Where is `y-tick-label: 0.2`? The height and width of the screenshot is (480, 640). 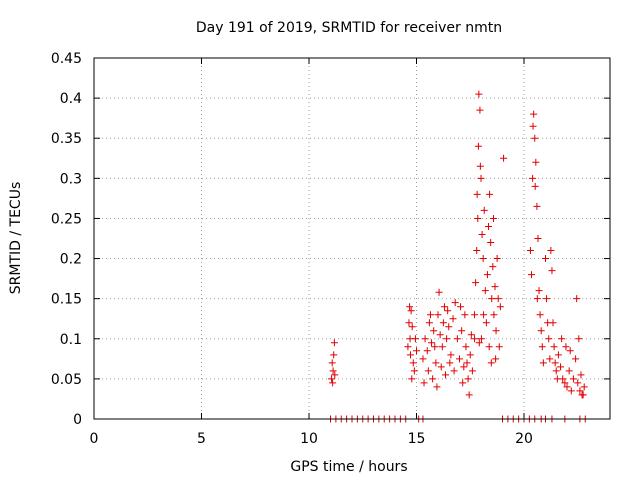 y-tick-label: 0.2 is located at coordinates (71, 260).